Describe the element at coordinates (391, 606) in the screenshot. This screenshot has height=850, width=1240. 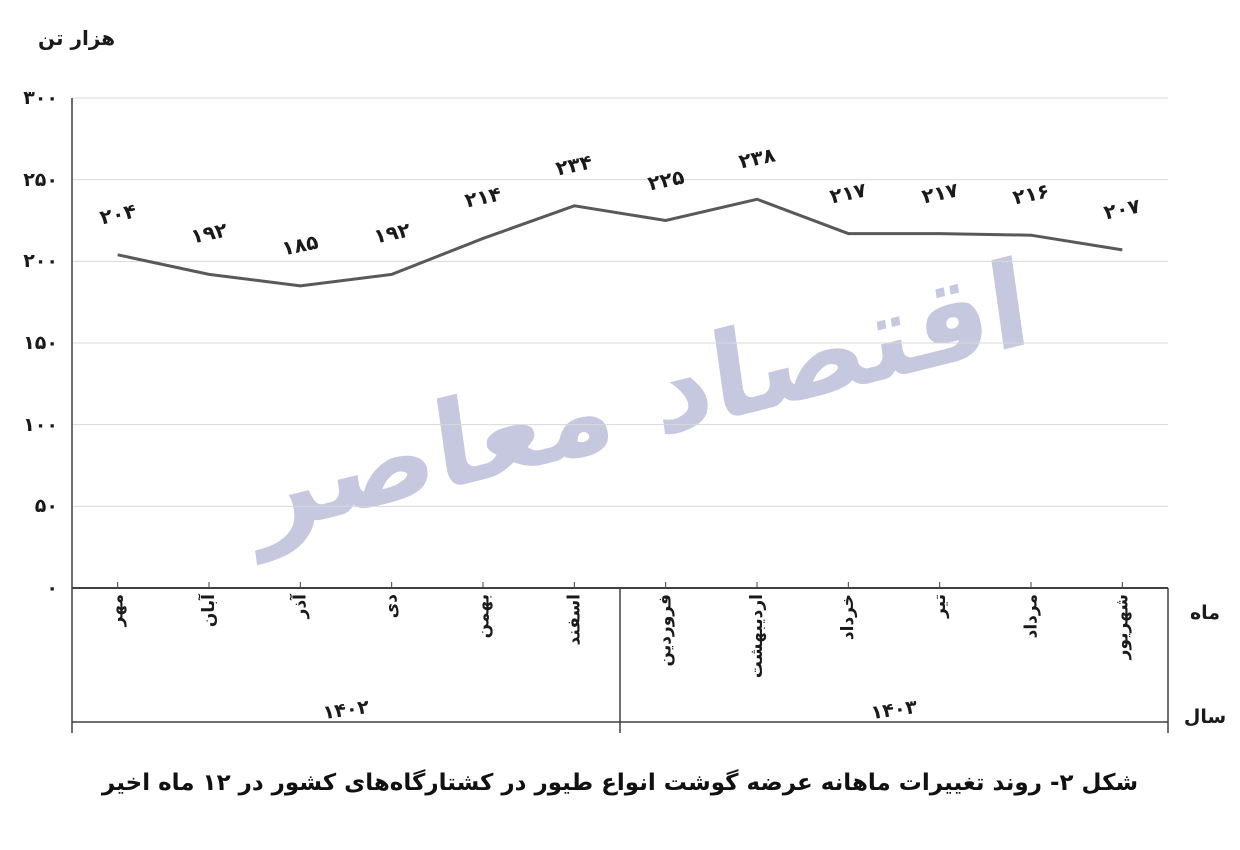
I see `month-label-text: دی` at that location.